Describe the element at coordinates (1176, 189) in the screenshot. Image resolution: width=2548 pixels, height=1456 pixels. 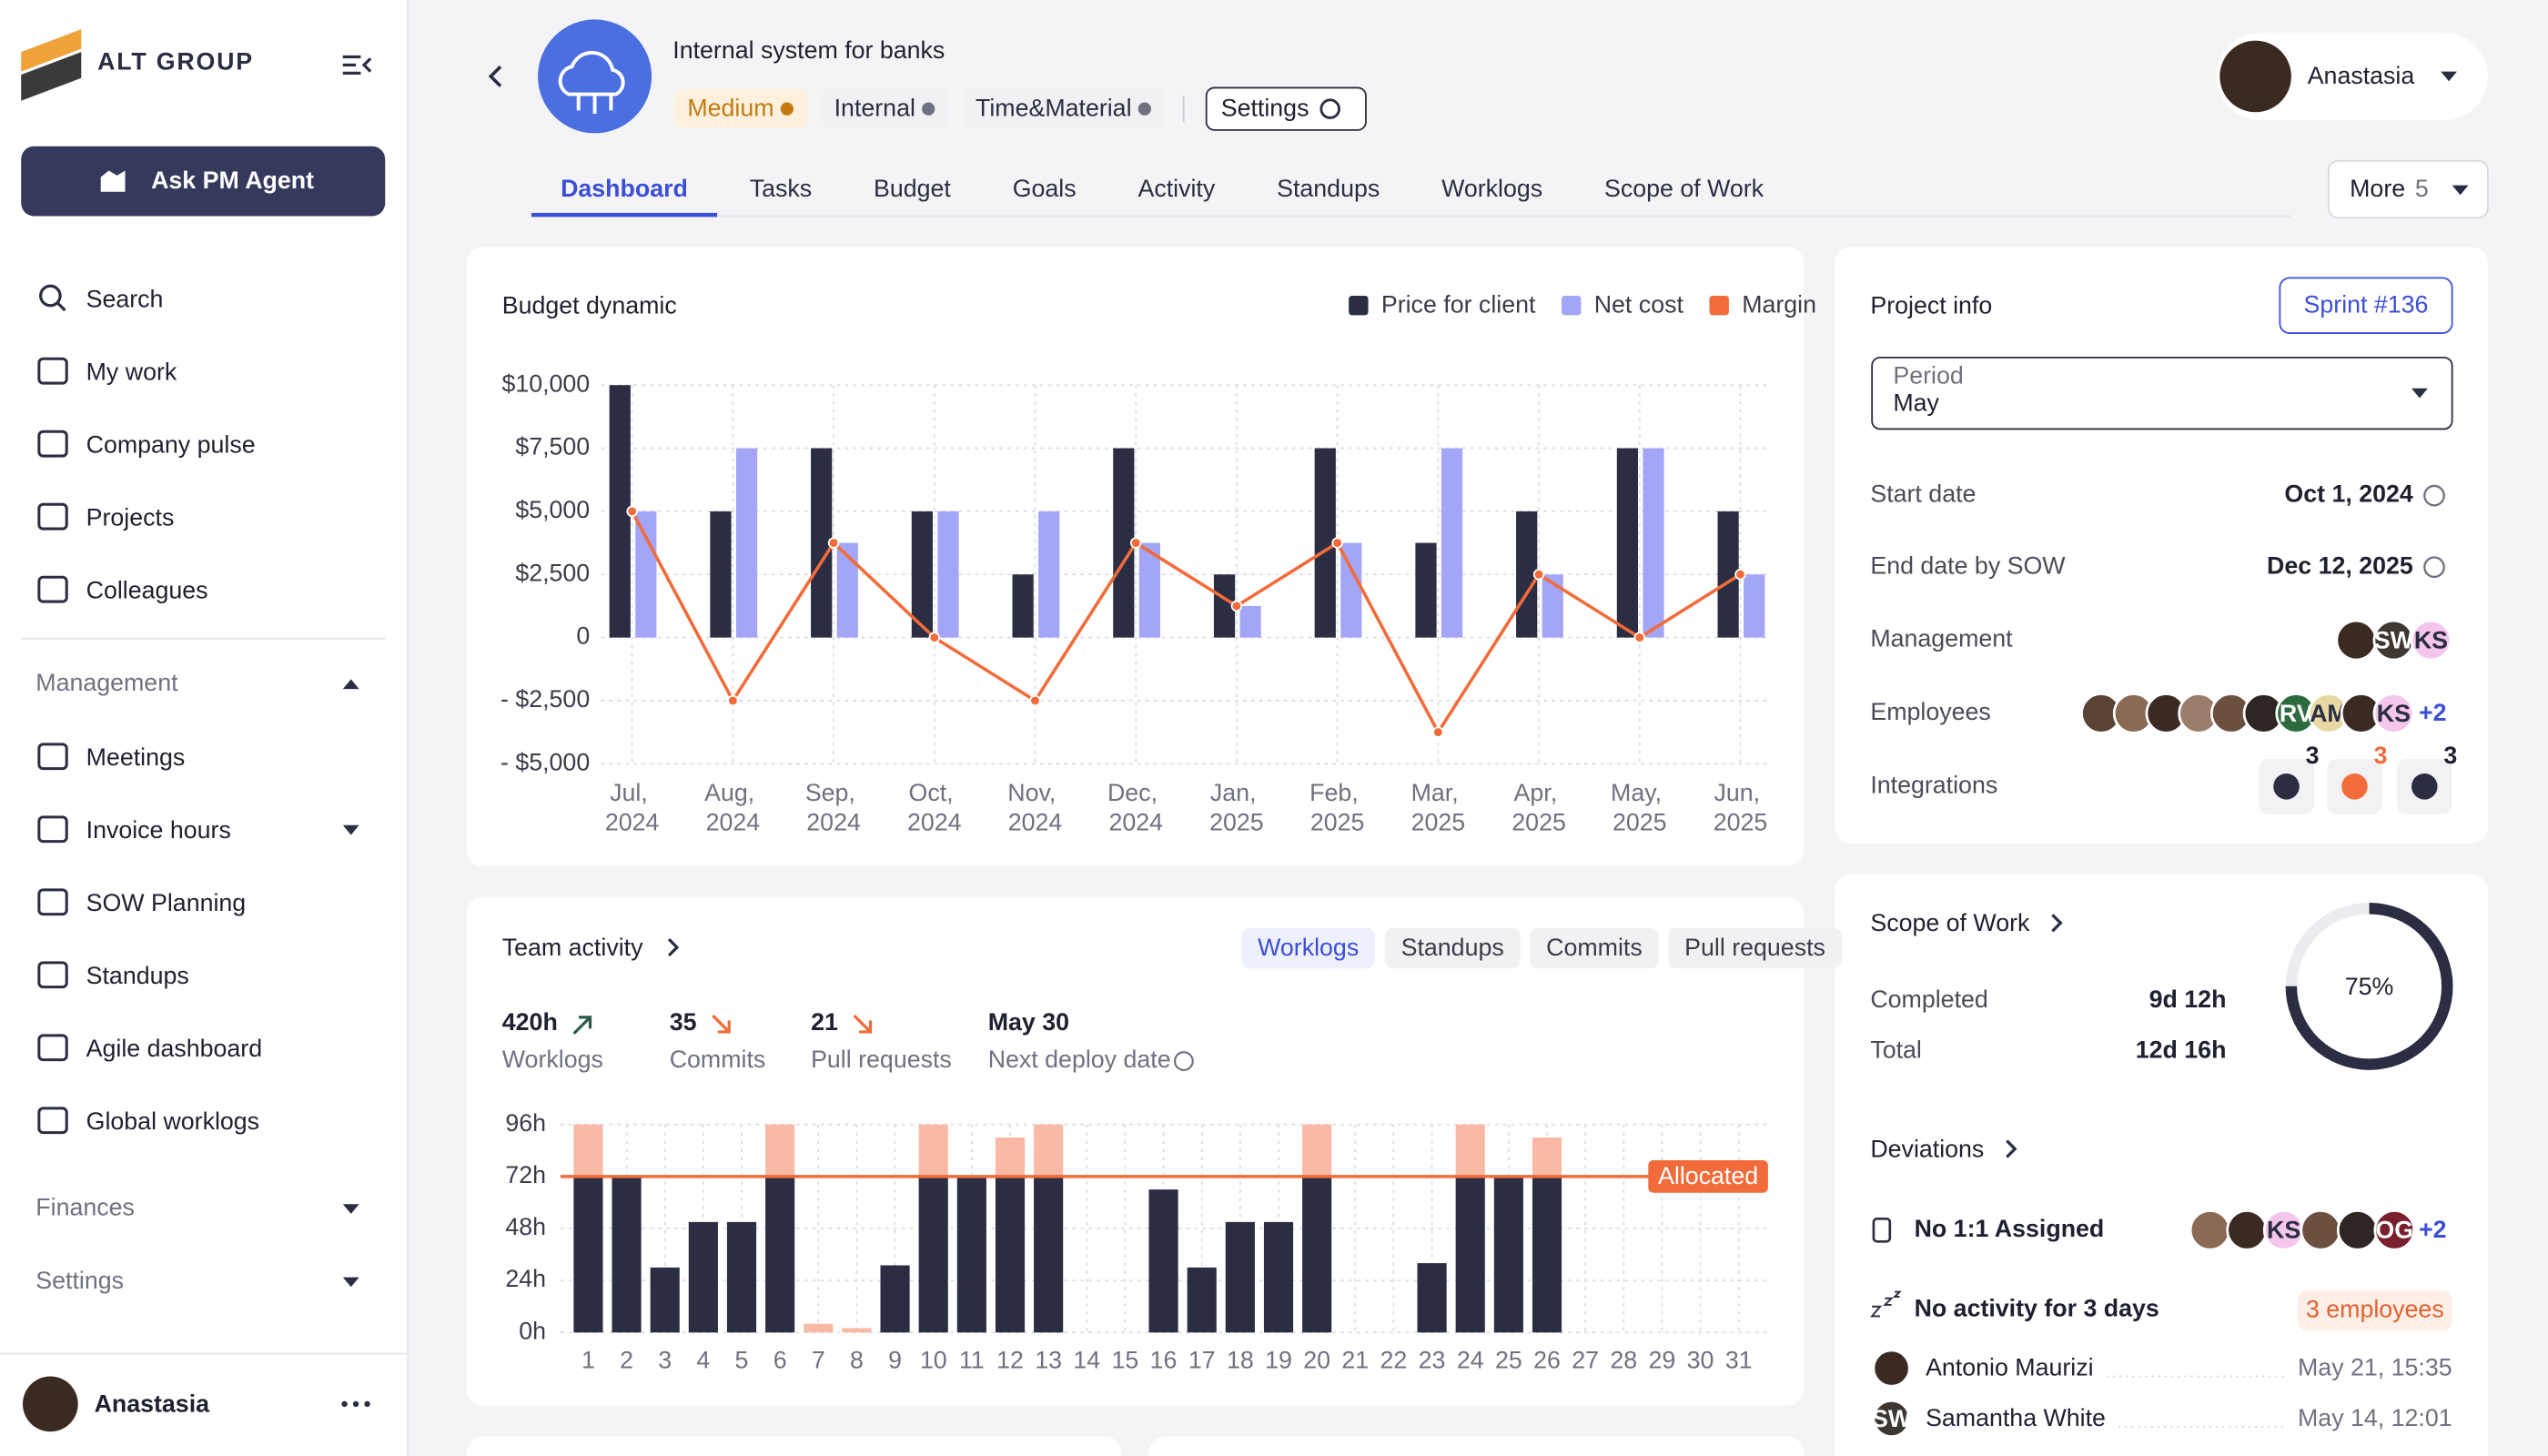
I see `tab: Activity` at that location.